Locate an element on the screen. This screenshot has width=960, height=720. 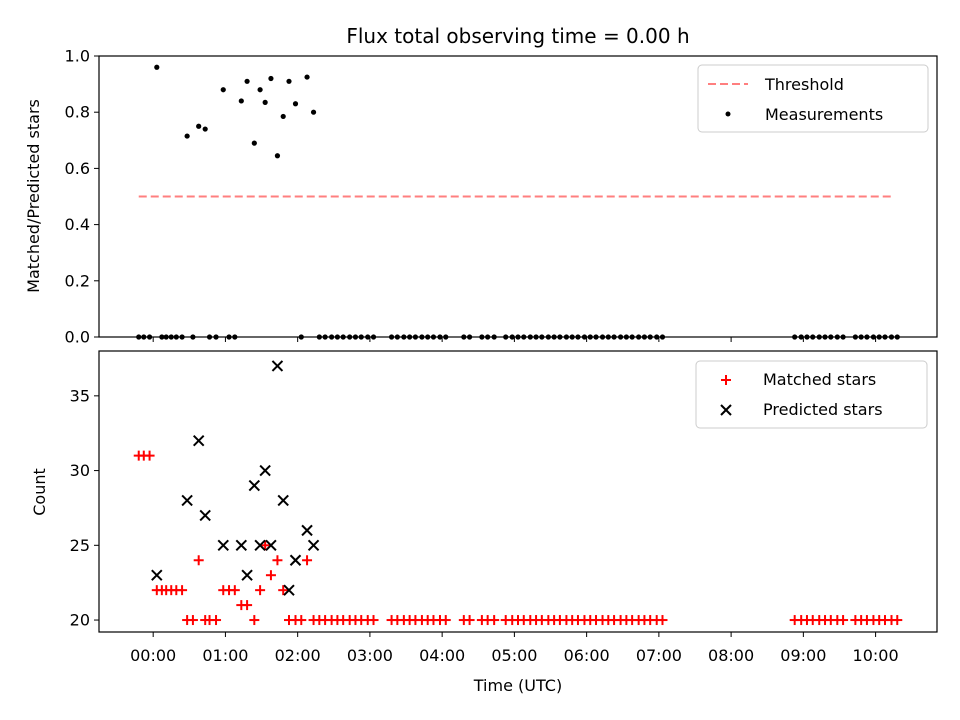
legend-threshold-label: Threshold is located at coordinates (804, 84).